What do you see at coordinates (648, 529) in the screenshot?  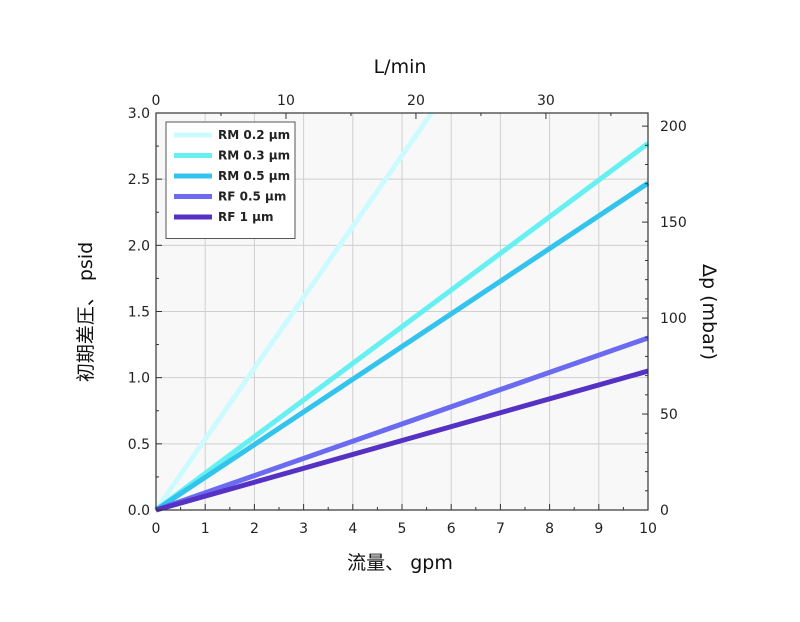 I see `x-tick-label: 10` at bounding box center [648, 529].